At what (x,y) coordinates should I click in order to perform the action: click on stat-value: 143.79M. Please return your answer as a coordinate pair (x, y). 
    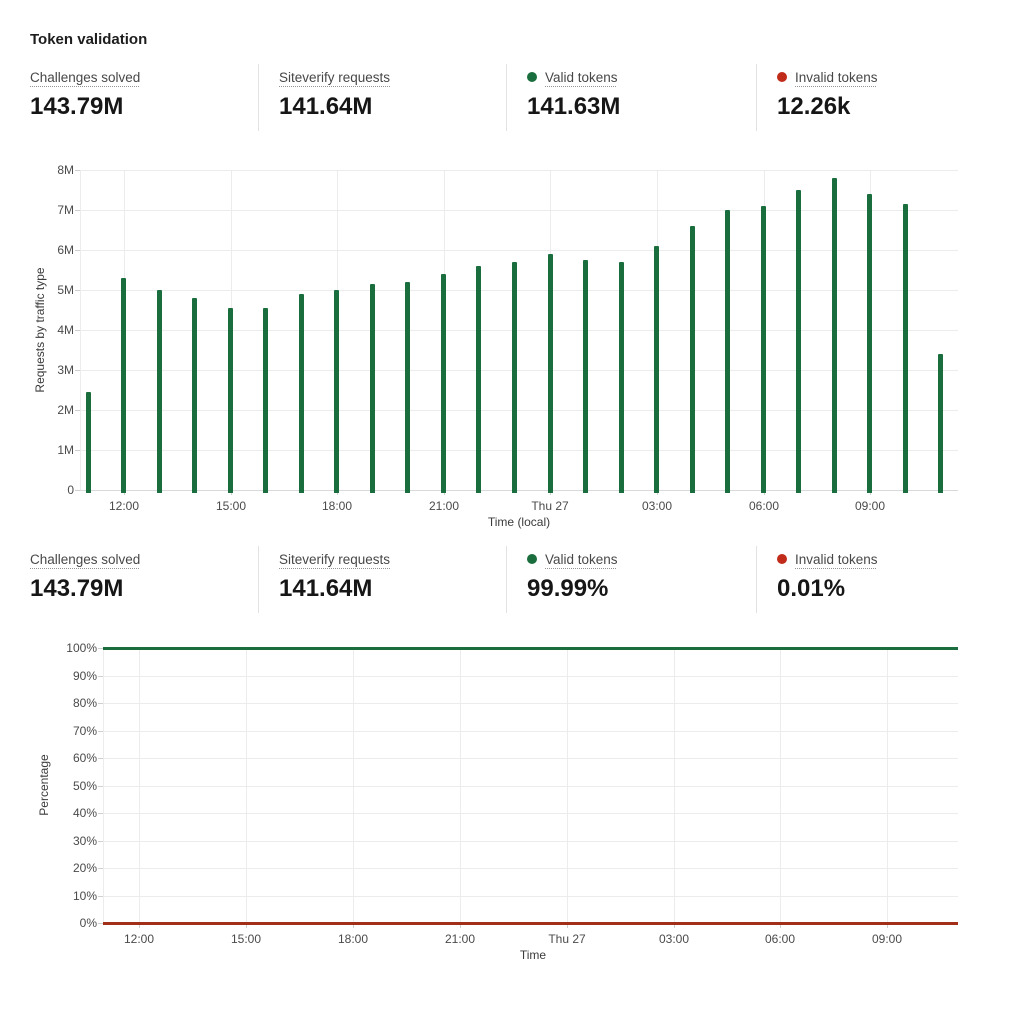
    Looking at the image, I should click on (77, 106).